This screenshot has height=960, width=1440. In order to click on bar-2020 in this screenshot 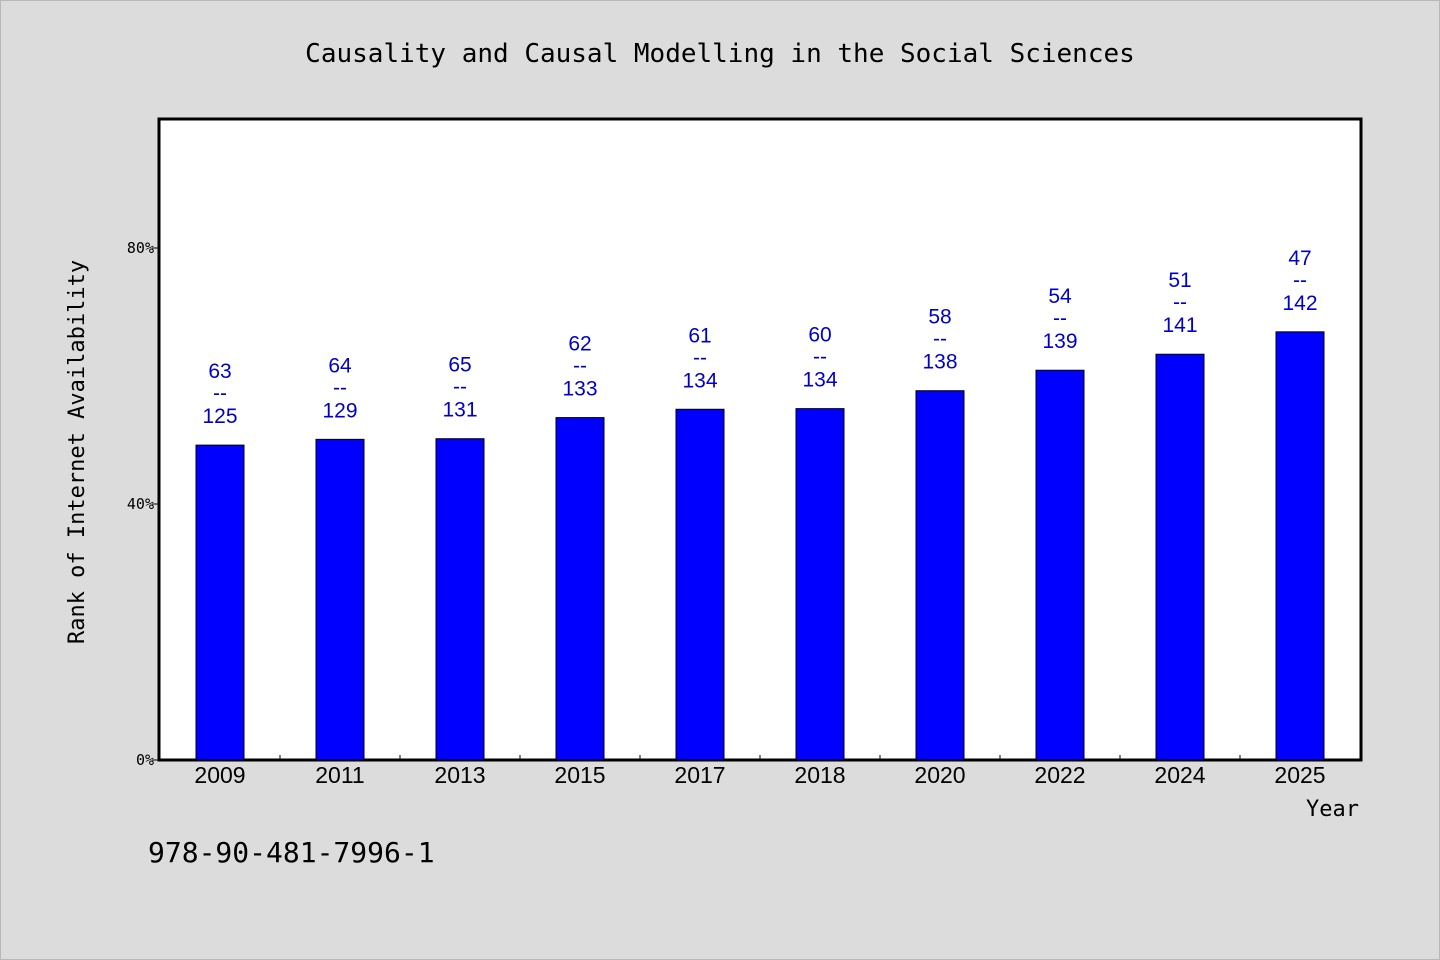, I will do `click(940, 575)`.